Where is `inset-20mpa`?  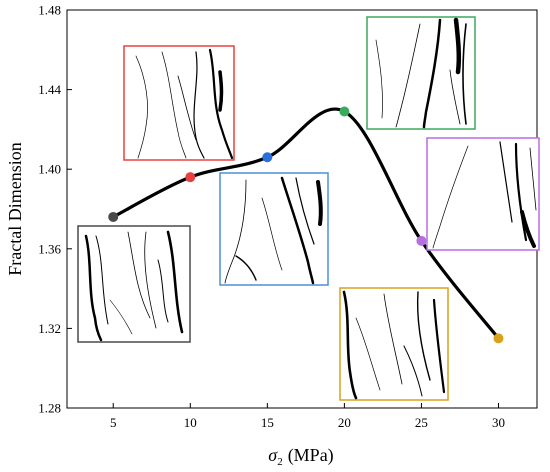
inset-20mpa is located at coordinates (421, 73).